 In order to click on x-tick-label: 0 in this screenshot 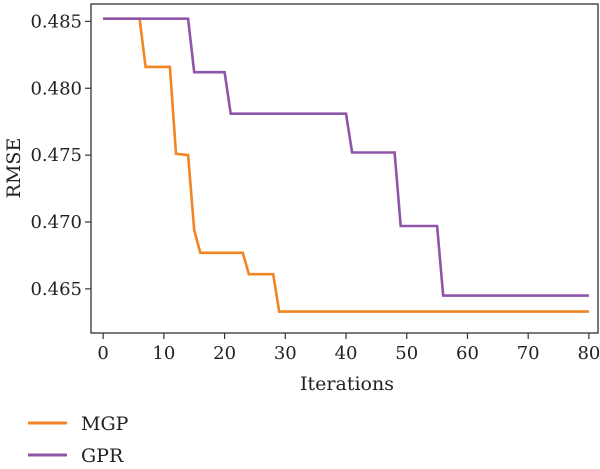, I will do `click(102, 353)`.